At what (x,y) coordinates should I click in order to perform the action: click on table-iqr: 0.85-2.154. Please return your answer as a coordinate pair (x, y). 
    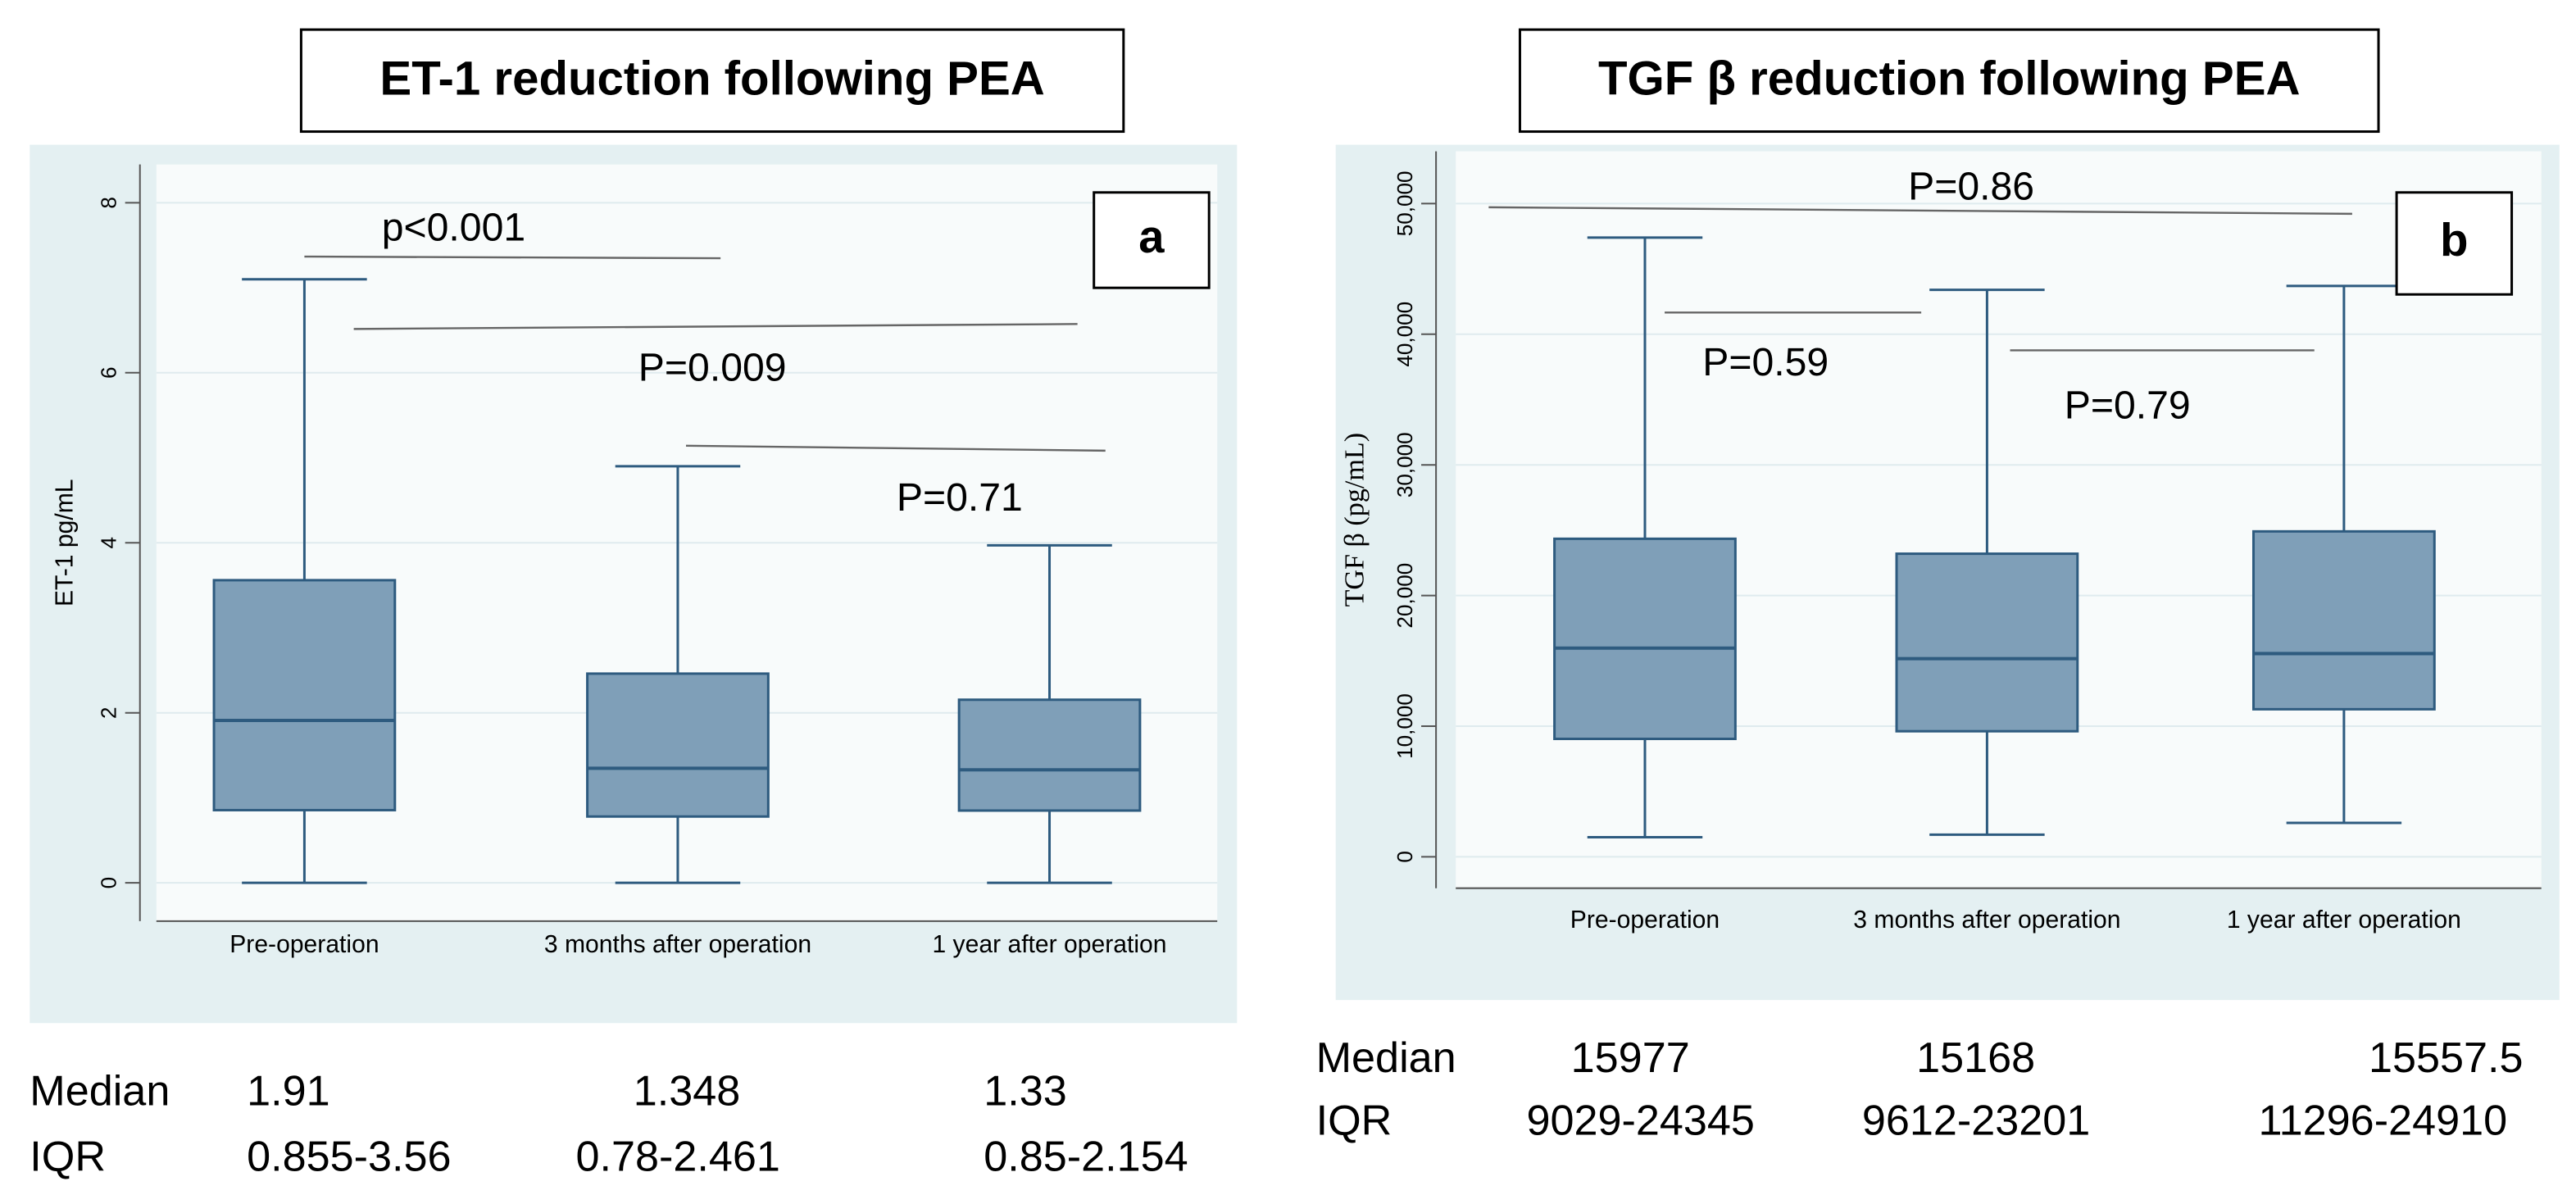
    Looking at the image, I should click on (1086, 1157).